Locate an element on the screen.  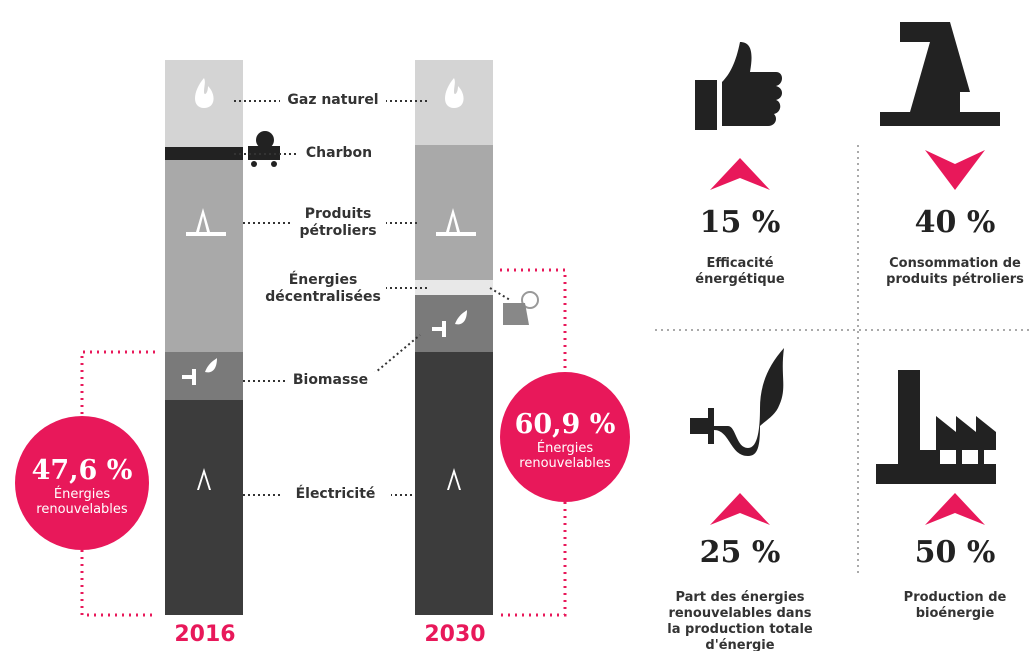
year-label: 2016 is located at coordinates (205, 634).